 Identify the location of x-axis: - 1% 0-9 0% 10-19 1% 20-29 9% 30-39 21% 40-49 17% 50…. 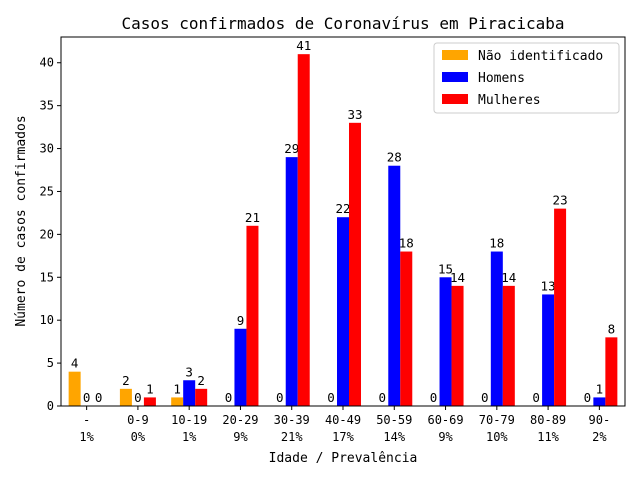
(344, 425).